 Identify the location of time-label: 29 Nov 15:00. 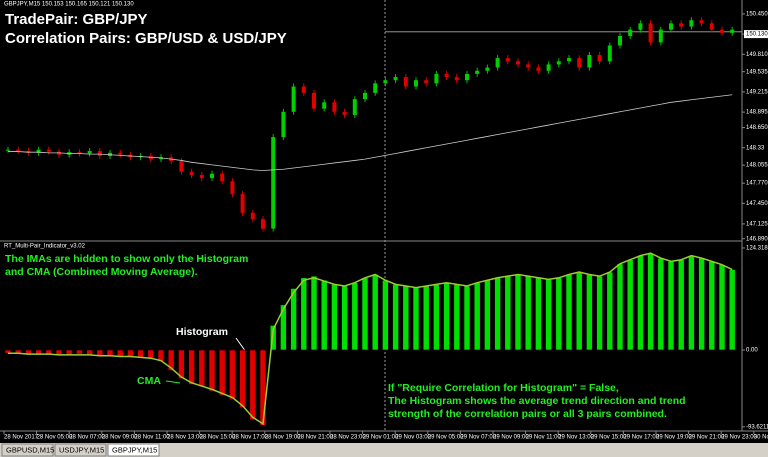
(609, 438).